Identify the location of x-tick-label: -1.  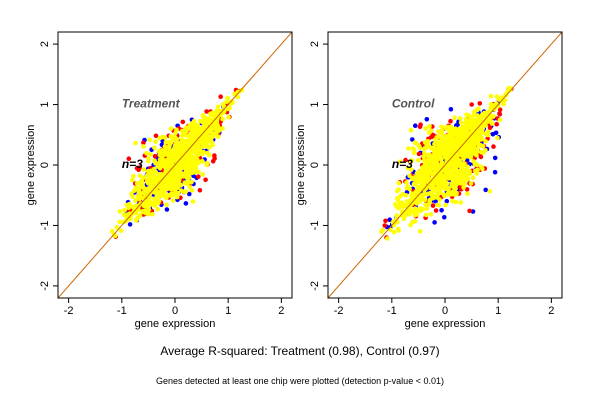
(122, 311).